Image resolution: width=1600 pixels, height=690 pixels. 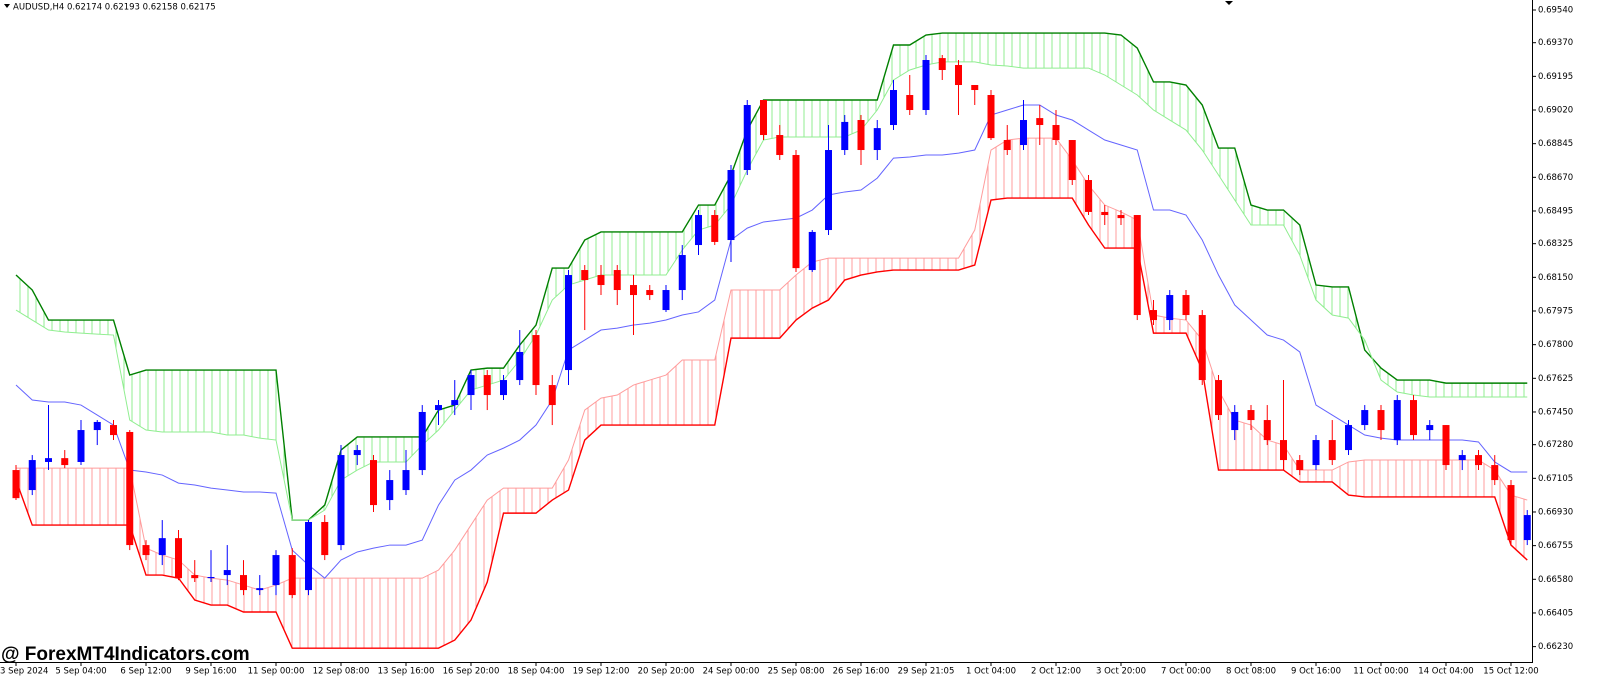 What do you see at coordinates (1555, 43) in the screenshot?
I see `y-tick-label: 0.69370` at bounding box center [1555, 43].